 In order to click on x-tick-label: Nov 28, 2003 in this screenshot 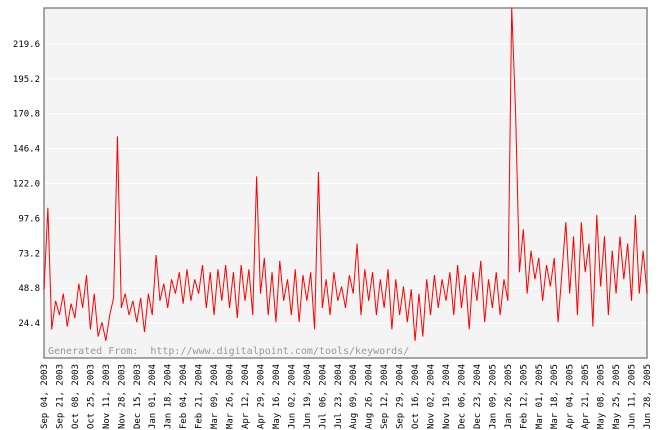, I will do `click(122, 396)`.